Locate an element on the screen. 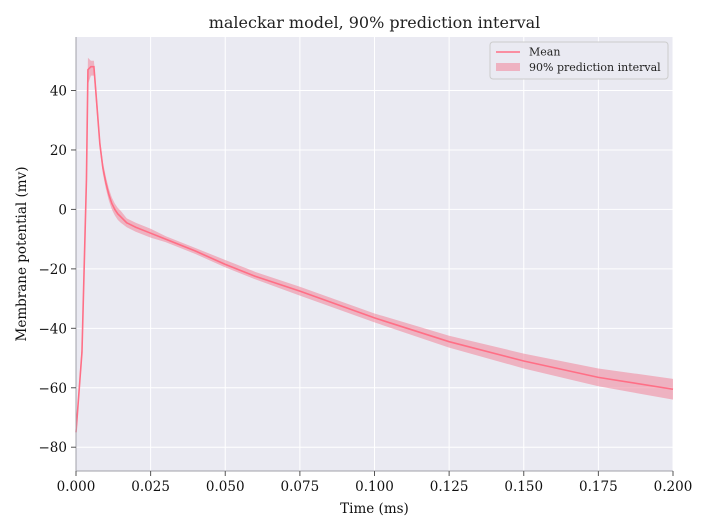 The image size is (708, 531). x-tick-label: 0.200 is located at coordinates (673, 487).